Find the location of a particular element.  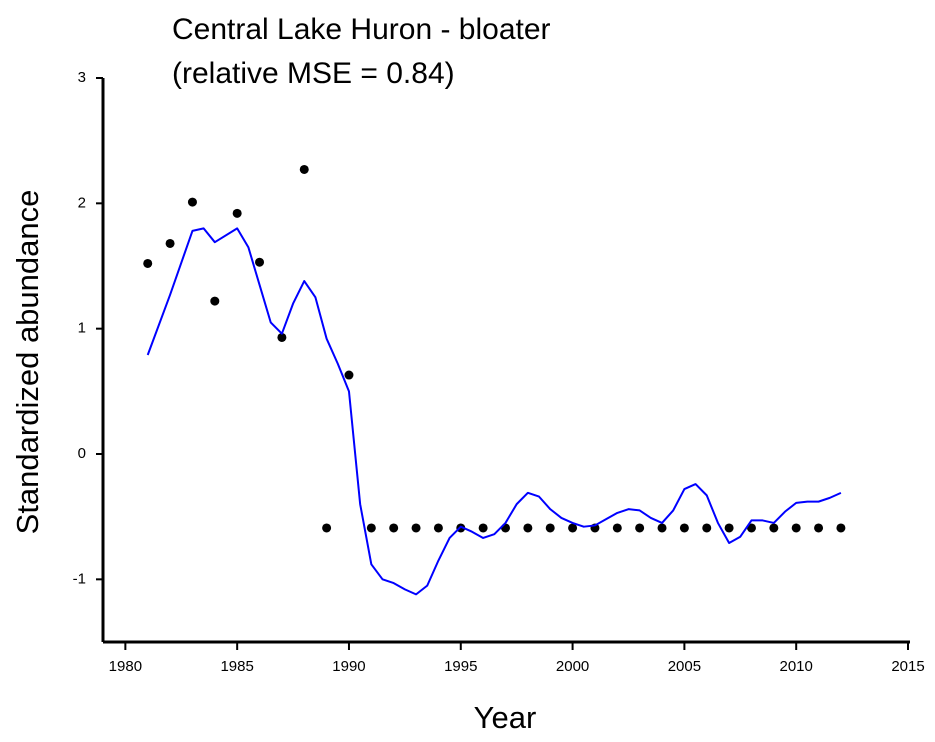

y-axis-title: Standardized abundance is located at coordinates (27, 362).